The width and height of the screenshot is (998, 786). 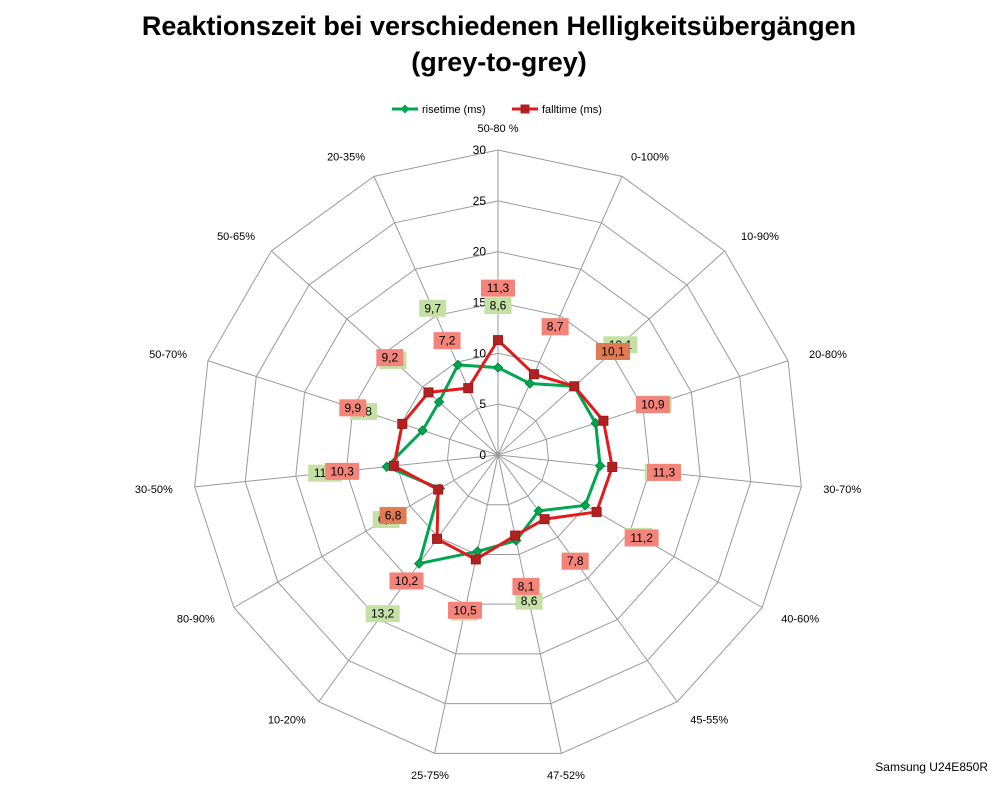 I want to click on falltime-data-label: 10,9, so click(x=653, y=405).